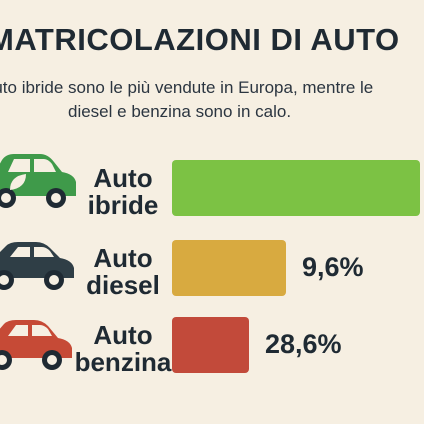 The height and width of the screenshot is (424, 424). I want to click on diesel-car-icon, so click(37, 266).